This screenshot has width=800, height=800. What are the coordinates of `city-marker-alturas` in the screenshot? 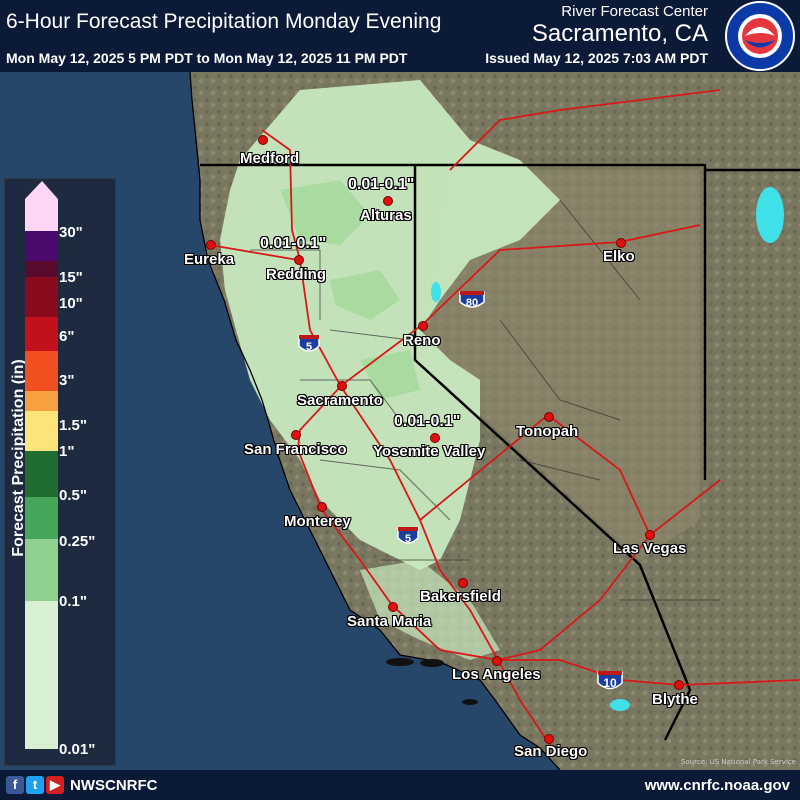 It's located at (388, 201).